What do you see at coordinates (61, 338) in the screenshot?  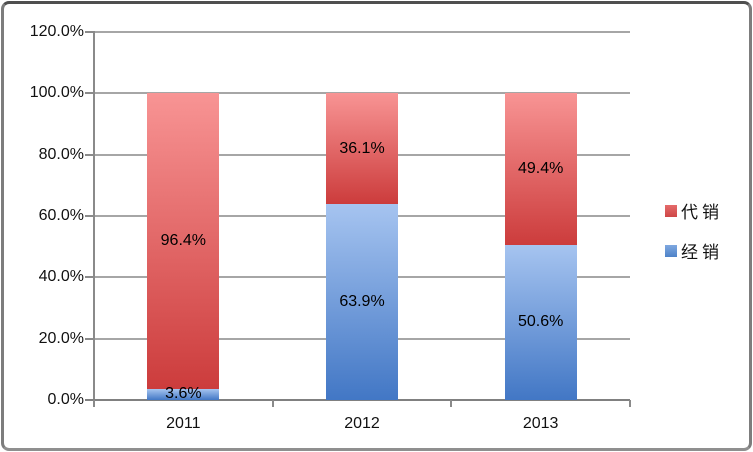 I see `y-tick-label: 20.0%` at bounding box center [61, 338].